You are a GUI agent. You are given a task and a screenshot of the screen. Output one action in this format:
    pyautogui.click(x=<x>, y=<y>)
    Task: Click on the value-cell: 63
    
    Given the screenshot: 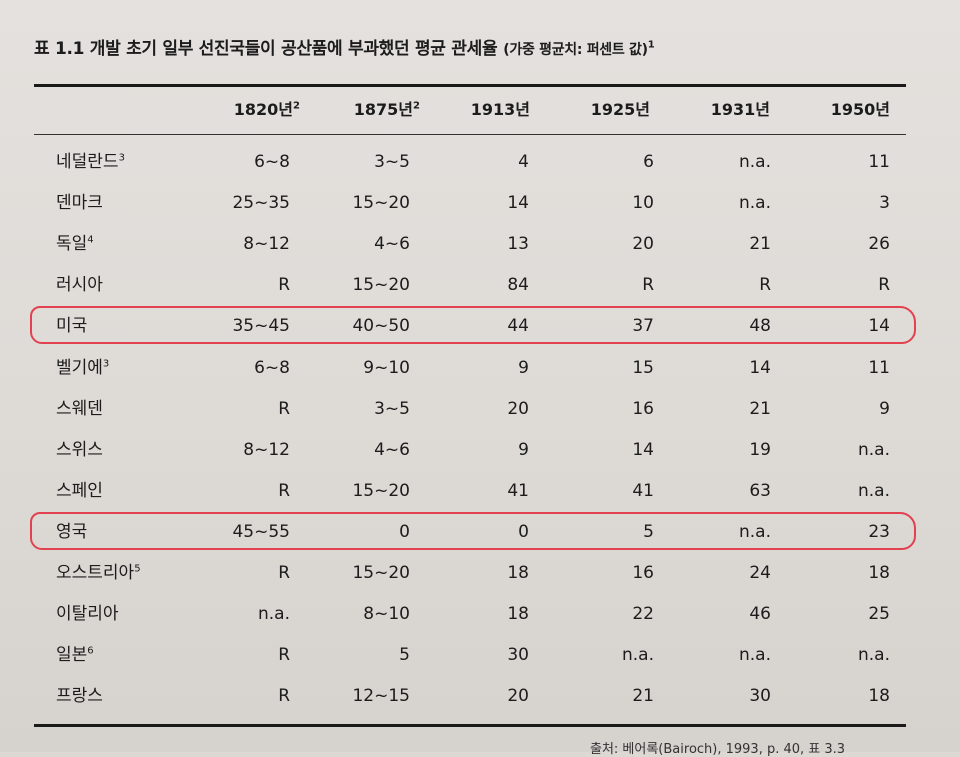 What is the action you would take?
    pyautogui.click(x=760, y=491)
    